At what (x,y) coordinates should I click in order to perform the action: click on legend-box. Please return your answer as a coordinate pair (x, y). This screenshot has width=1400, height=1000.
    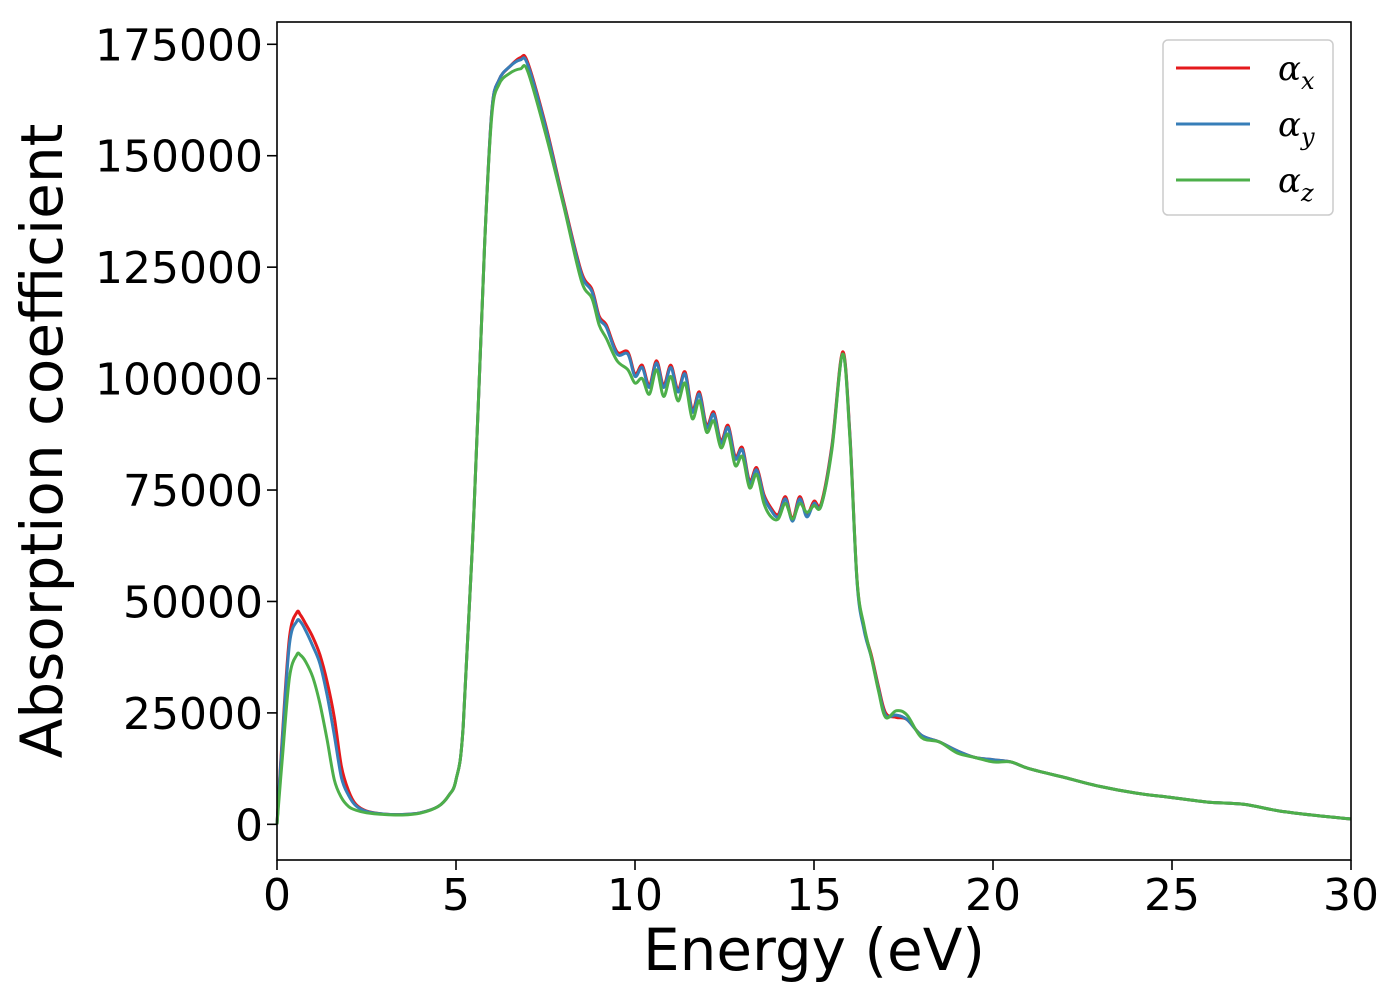
    Looking at the image, I should click on (1248, 127).